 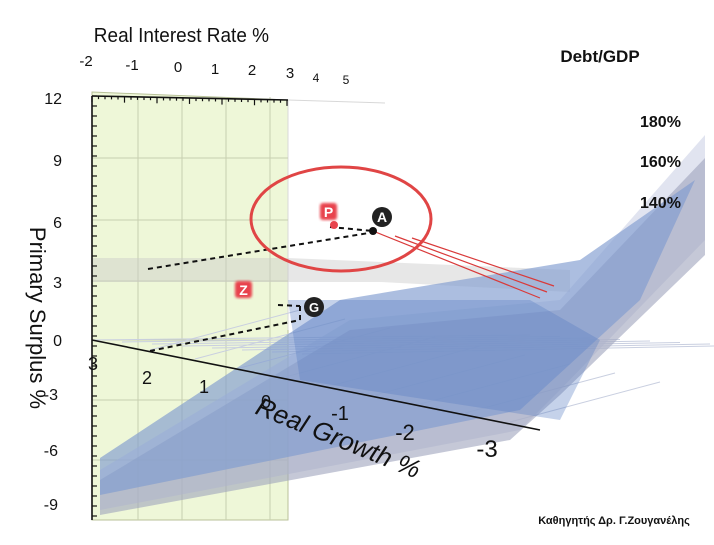 I want to click on x-tick-label: 4, so click(x=316, y=78).